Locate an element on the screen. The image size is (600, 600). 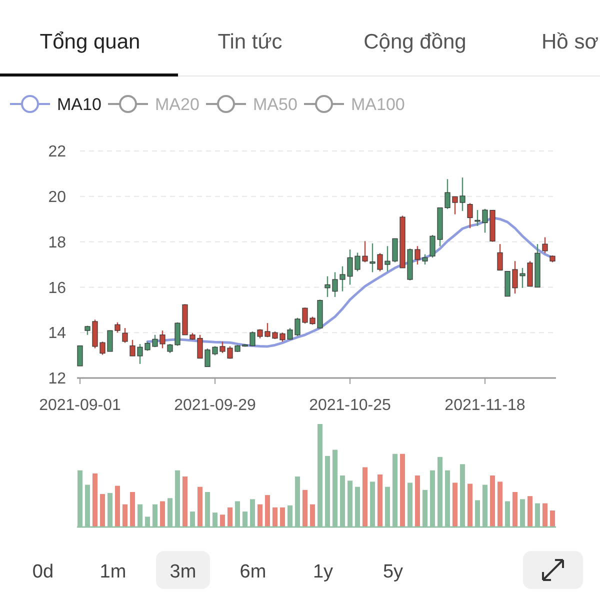
text: 3m is located at coordinates (183, 572).